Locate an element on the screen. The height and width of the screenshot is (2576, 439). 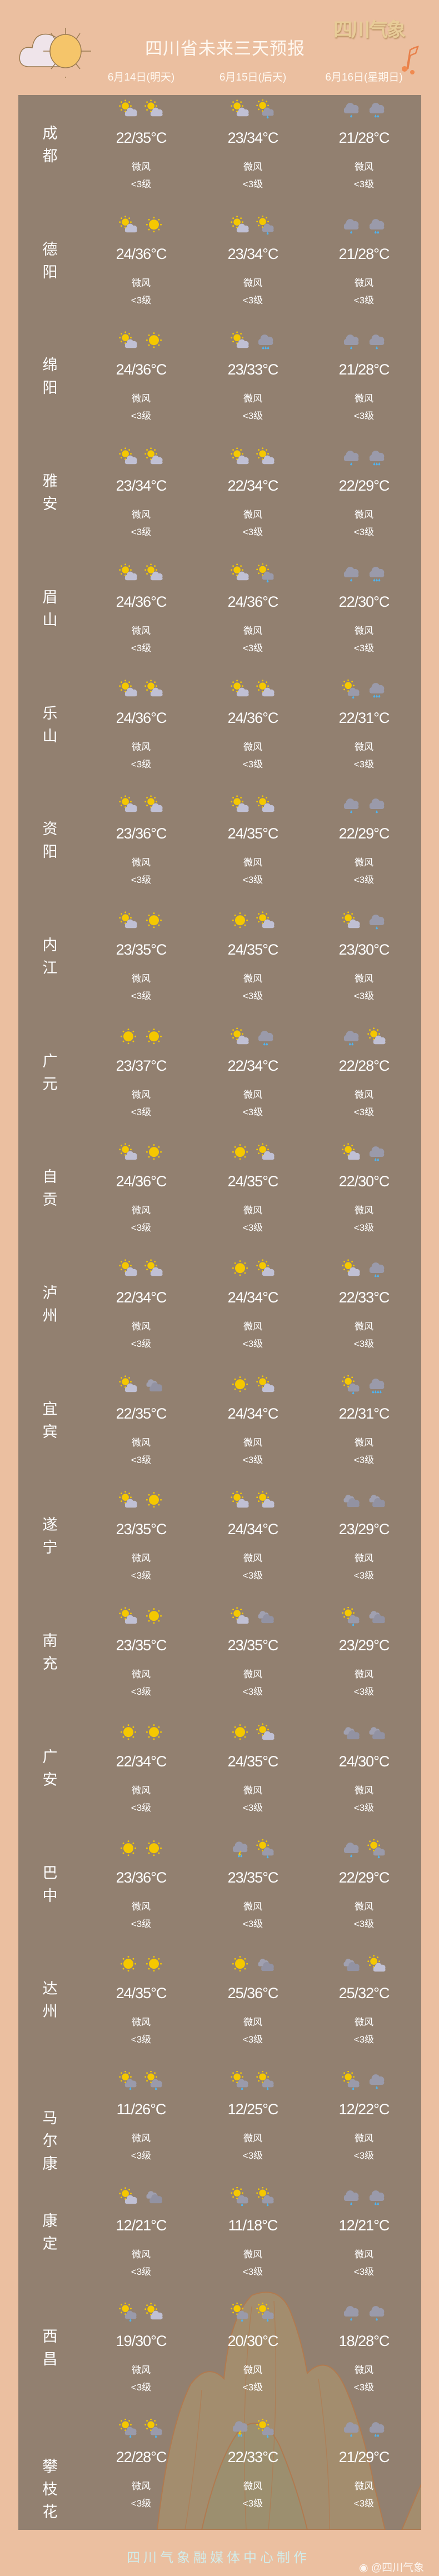
city-name: 马尔康 is located at coordinates (50, 2141).